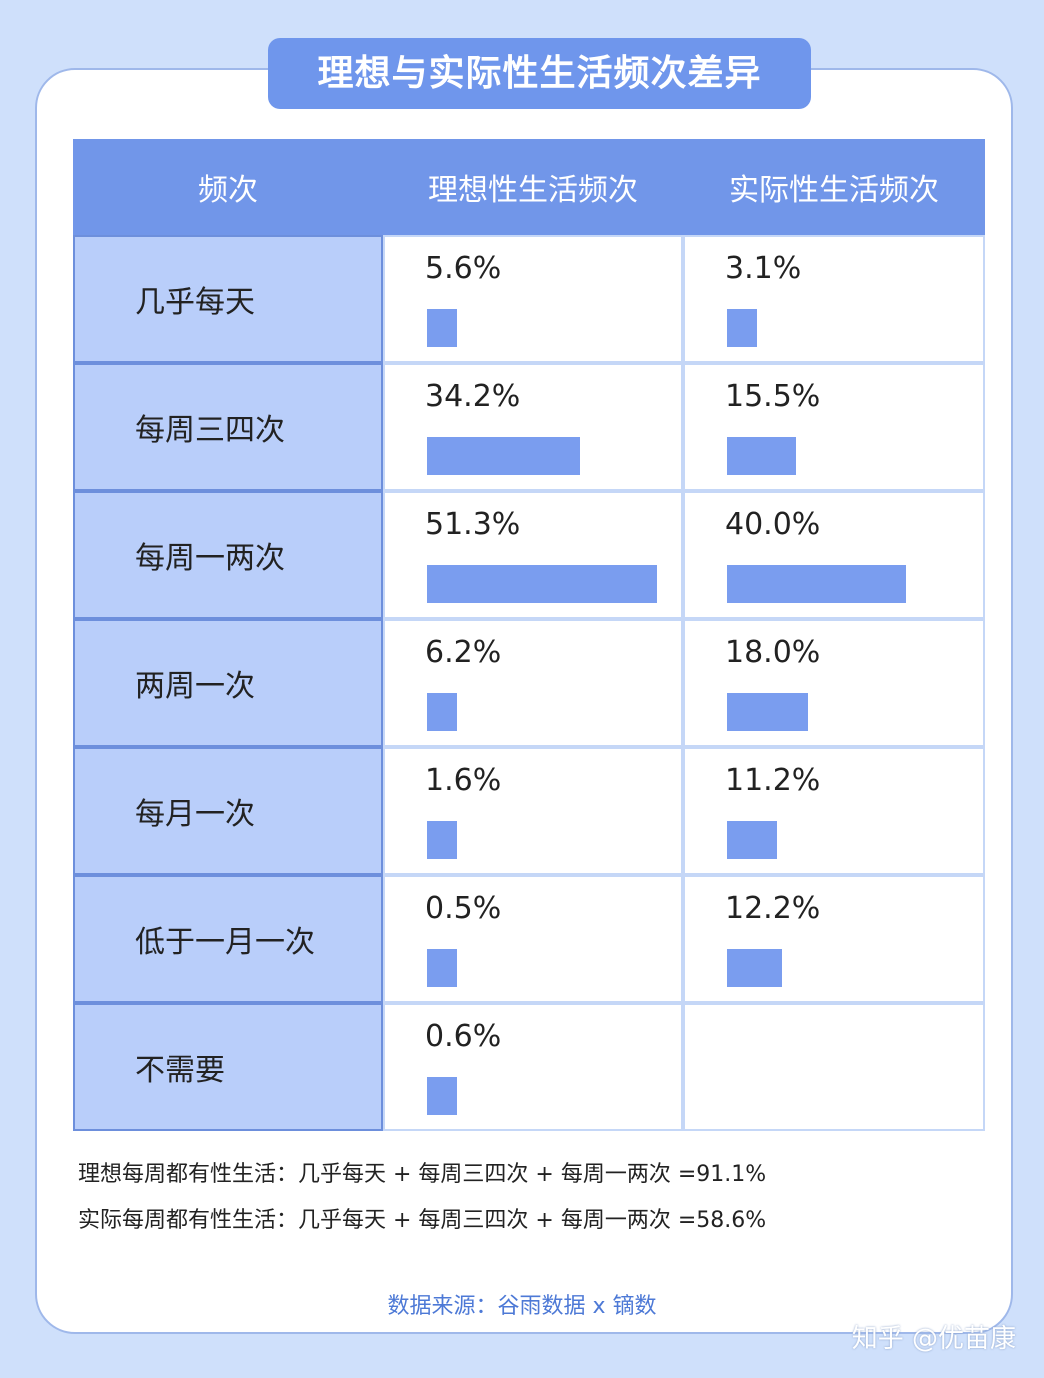  I want to click on column-header: 理想性生活频次, so click(533, 190).